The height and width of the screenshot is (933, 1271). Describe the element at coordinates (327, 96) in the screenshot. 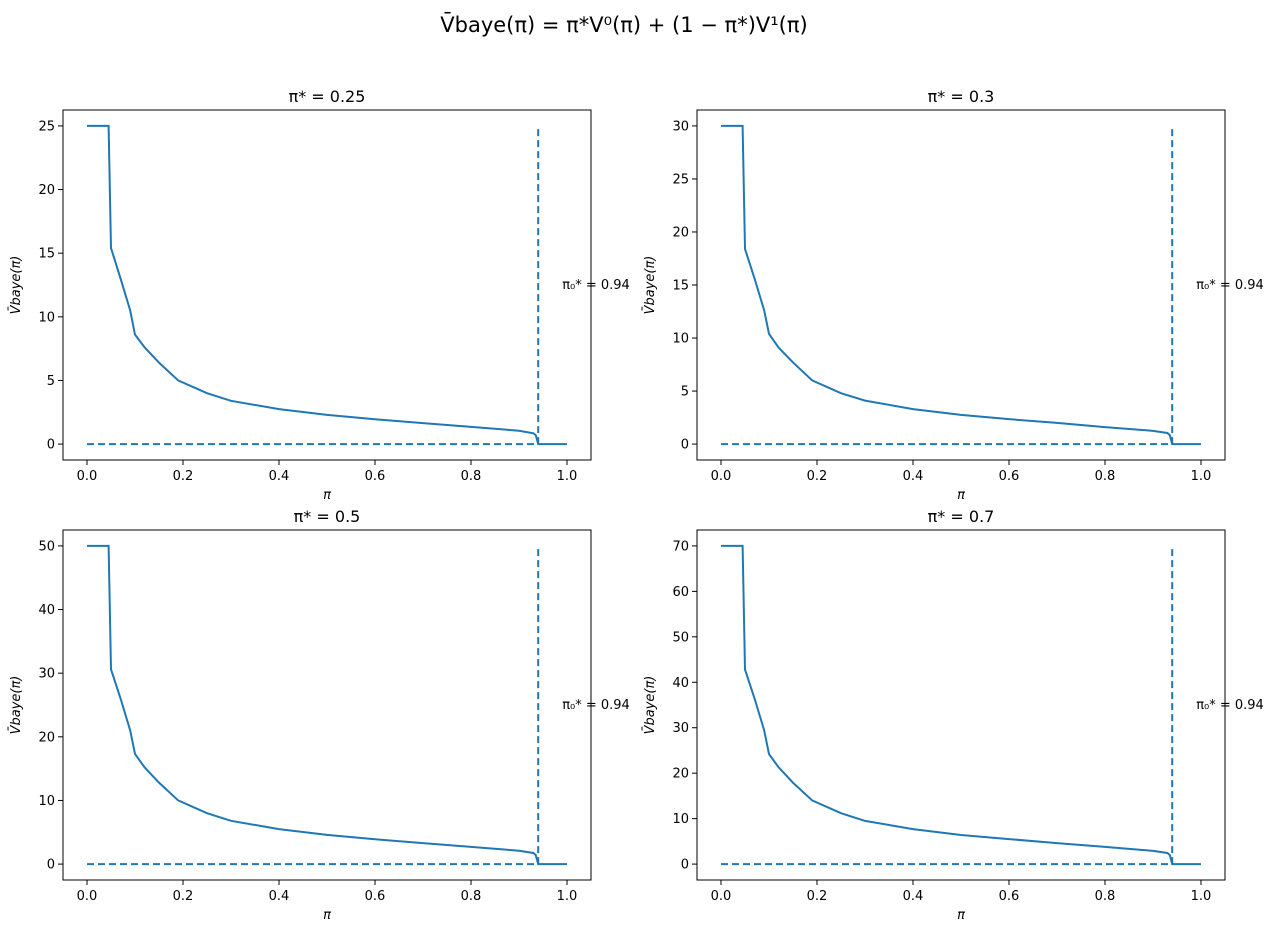

I see `subplot-title: π* = 0.25` at that location.